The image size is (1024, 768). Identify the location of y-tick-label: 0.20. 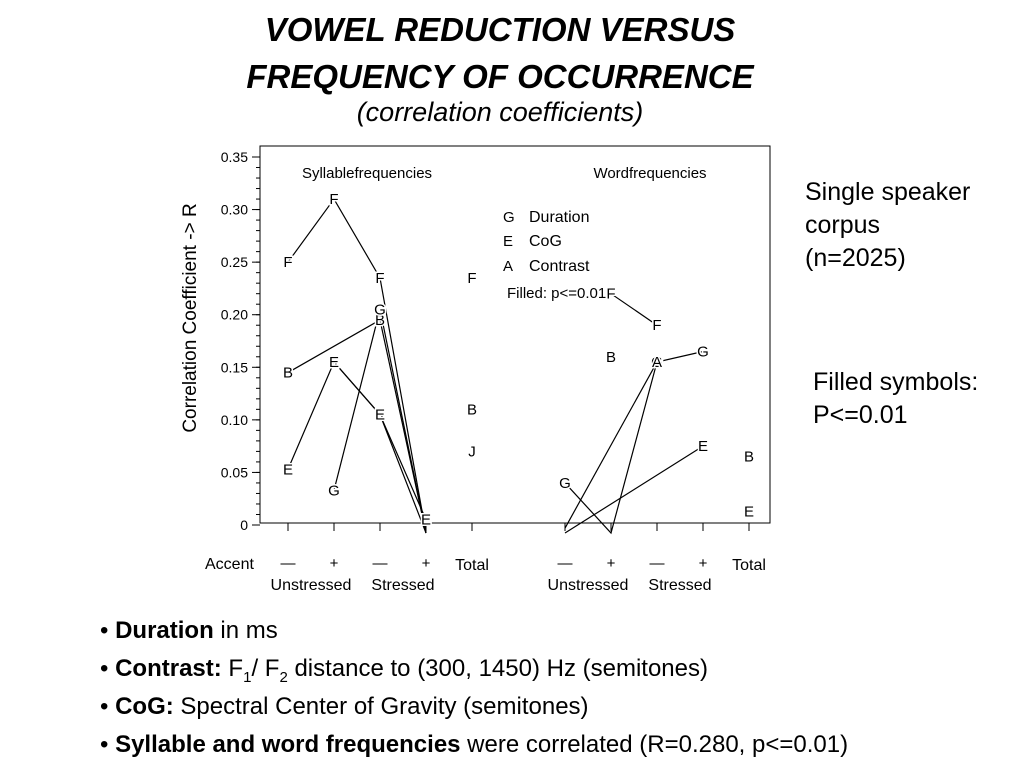
(234, 315).